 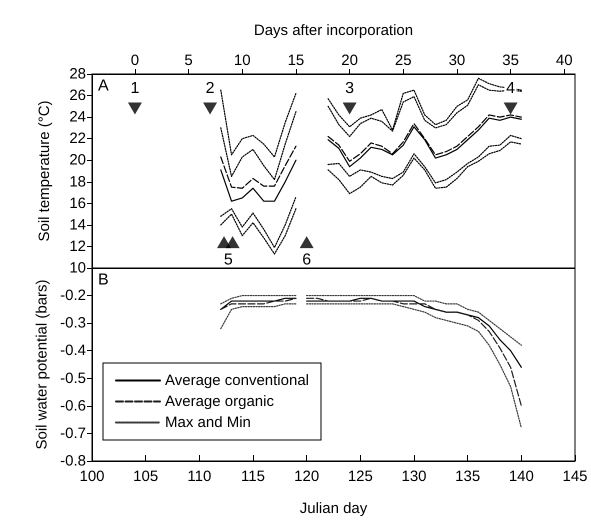 I want to click on annotation: 1, so click(x=135, y=88).